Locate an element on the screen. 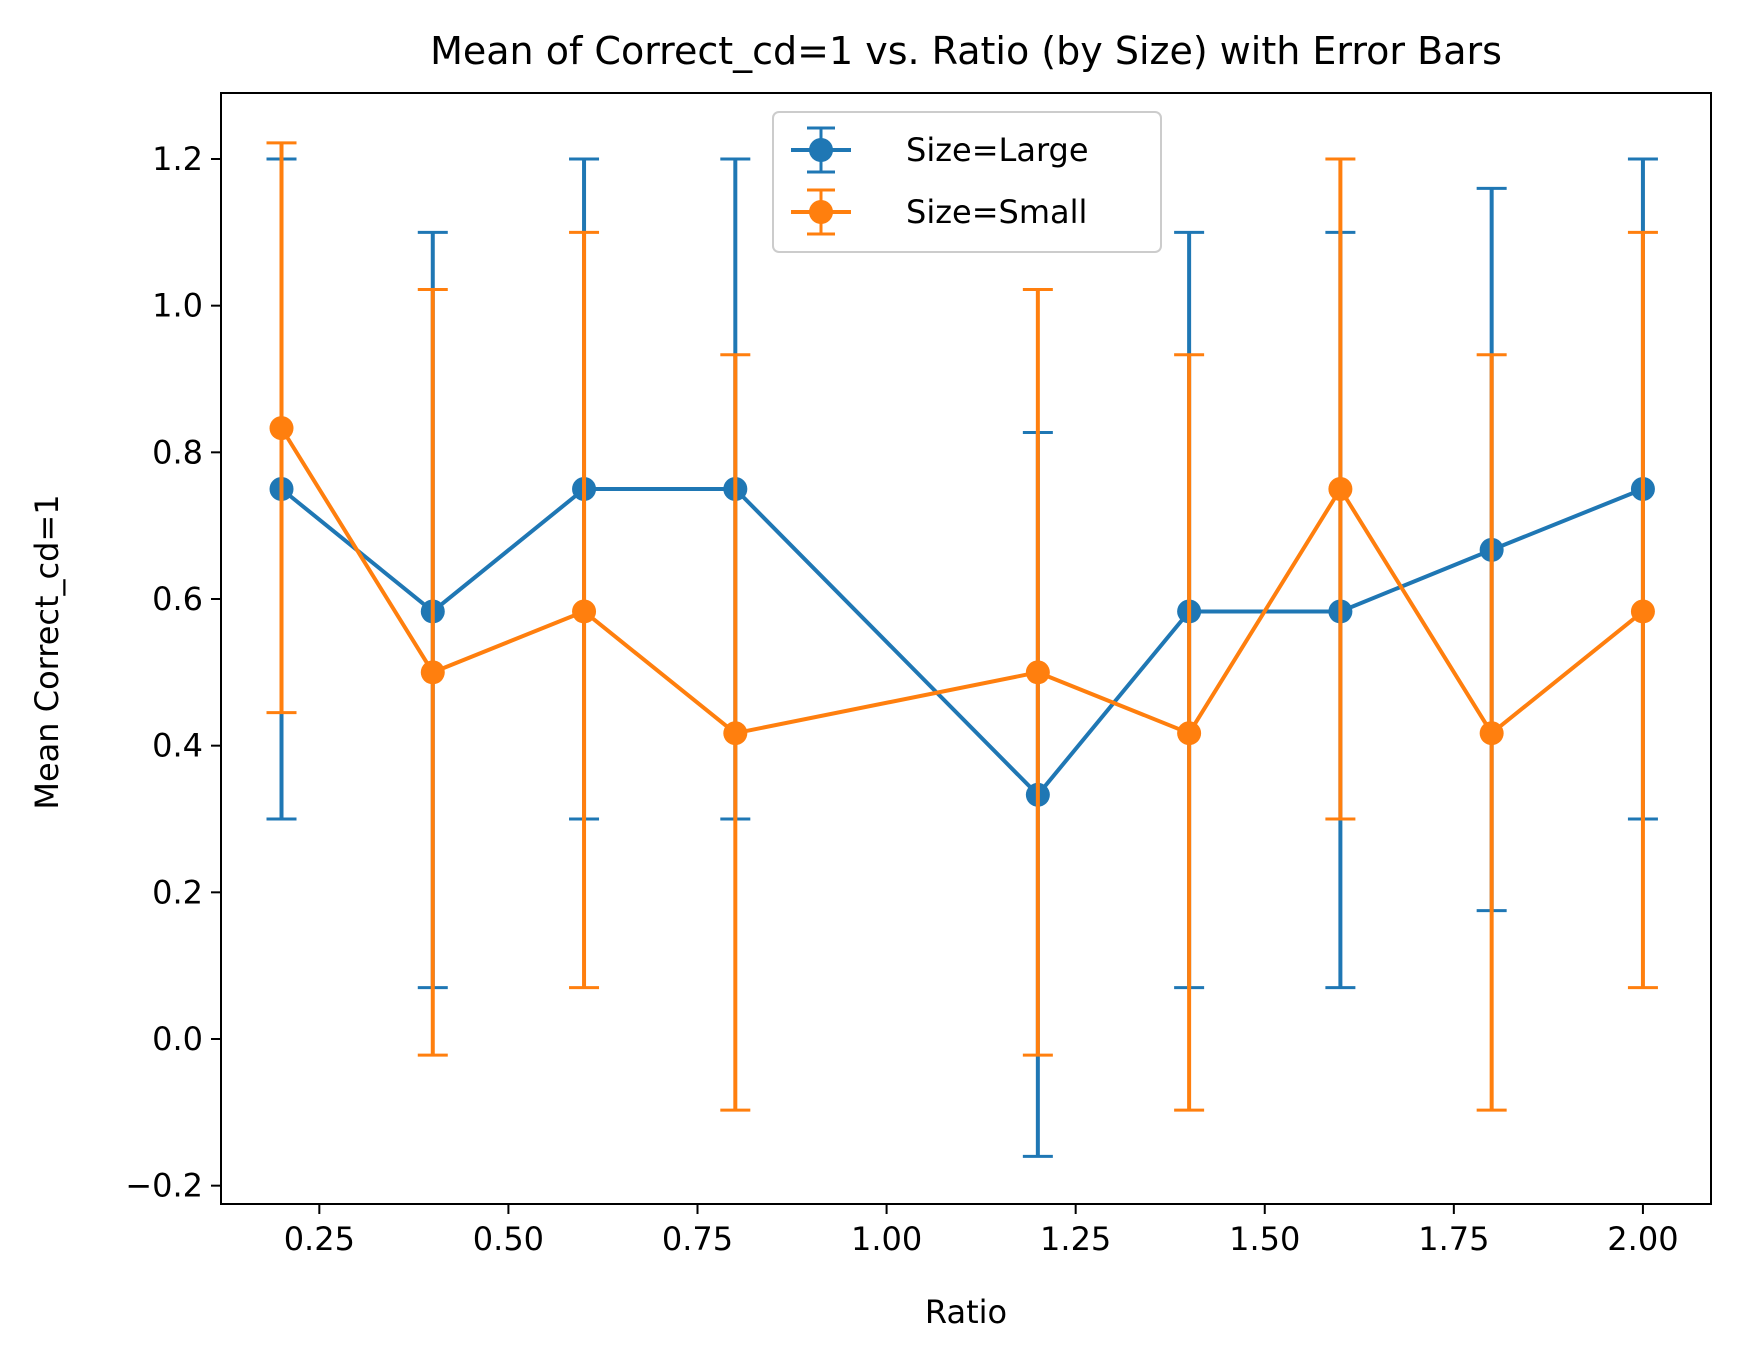 This screenshot has width=1737, height=1361. x-tick-label: 1.00 is located at coordinates (886, 1239).